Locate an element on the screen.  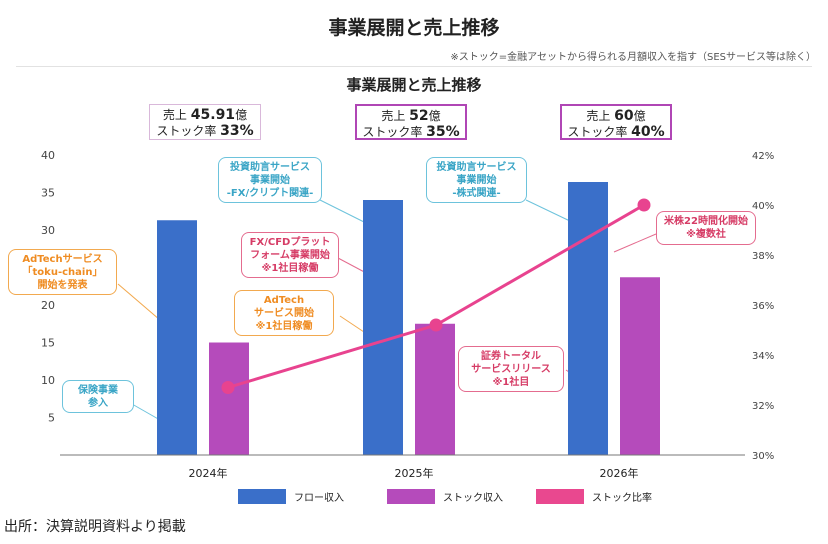
annotation-line: サービス開始 is located at coordinates (284, 313).